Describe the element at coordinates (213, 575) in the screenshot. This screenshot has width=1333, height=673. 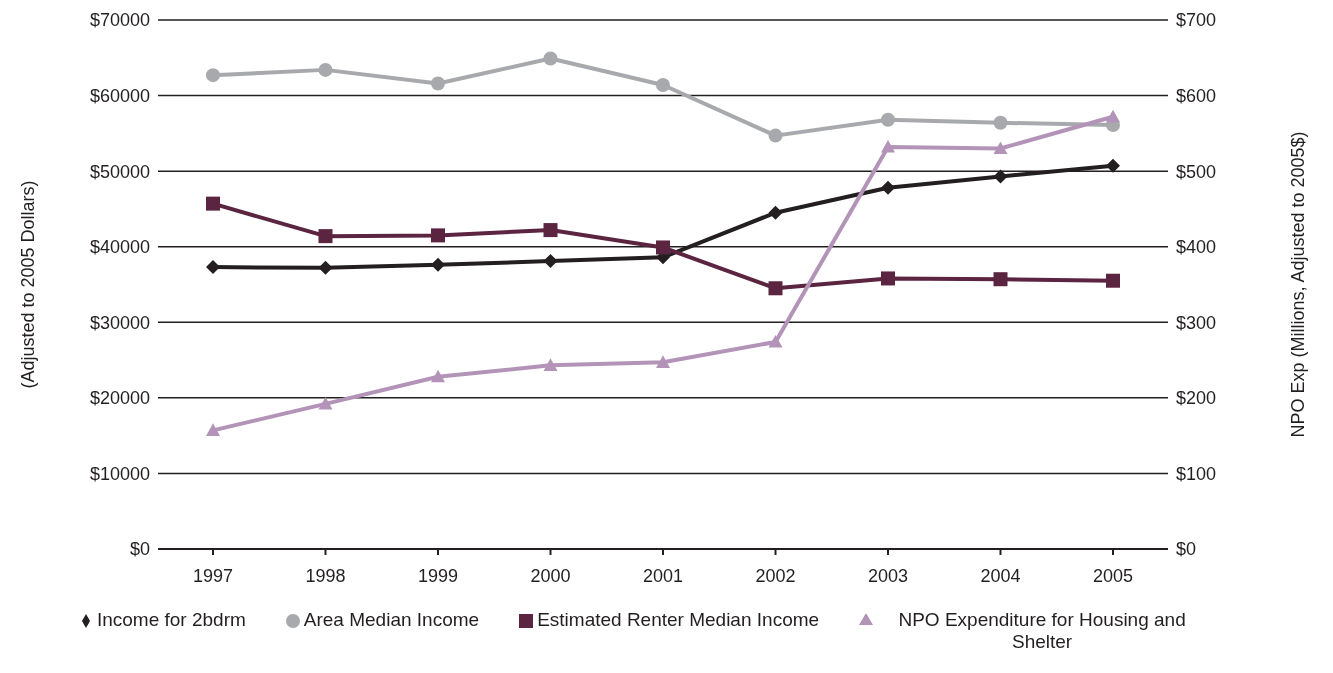
I see `x-tick-label: 1997` at that location.